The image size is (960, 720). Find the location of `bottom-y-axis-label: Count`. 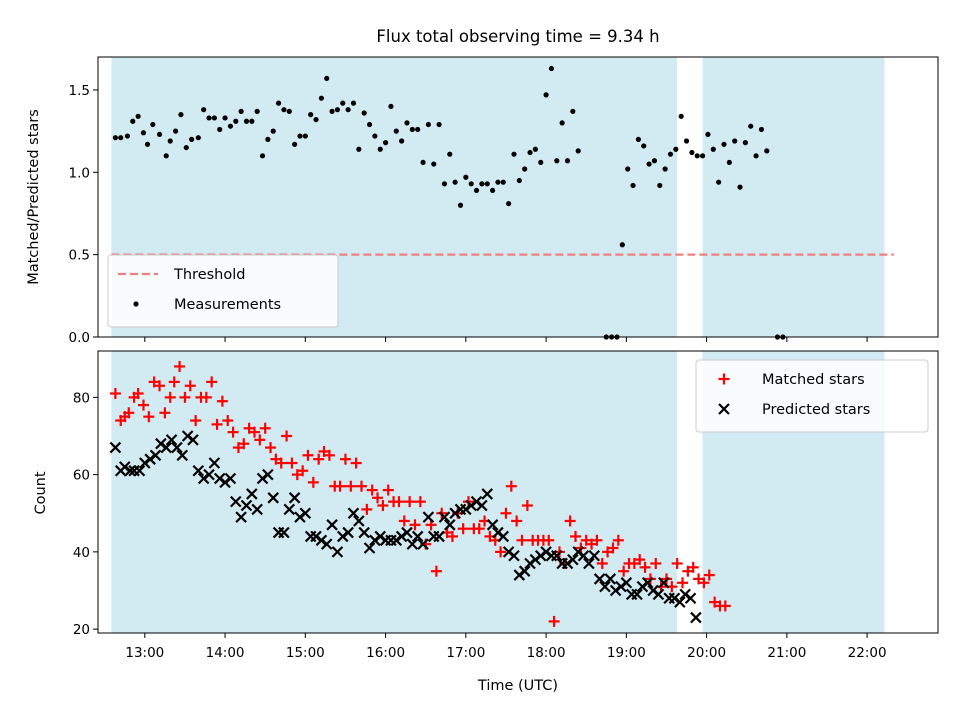

bottom-y-axis-label: Count is located at coordinates (41, 492).